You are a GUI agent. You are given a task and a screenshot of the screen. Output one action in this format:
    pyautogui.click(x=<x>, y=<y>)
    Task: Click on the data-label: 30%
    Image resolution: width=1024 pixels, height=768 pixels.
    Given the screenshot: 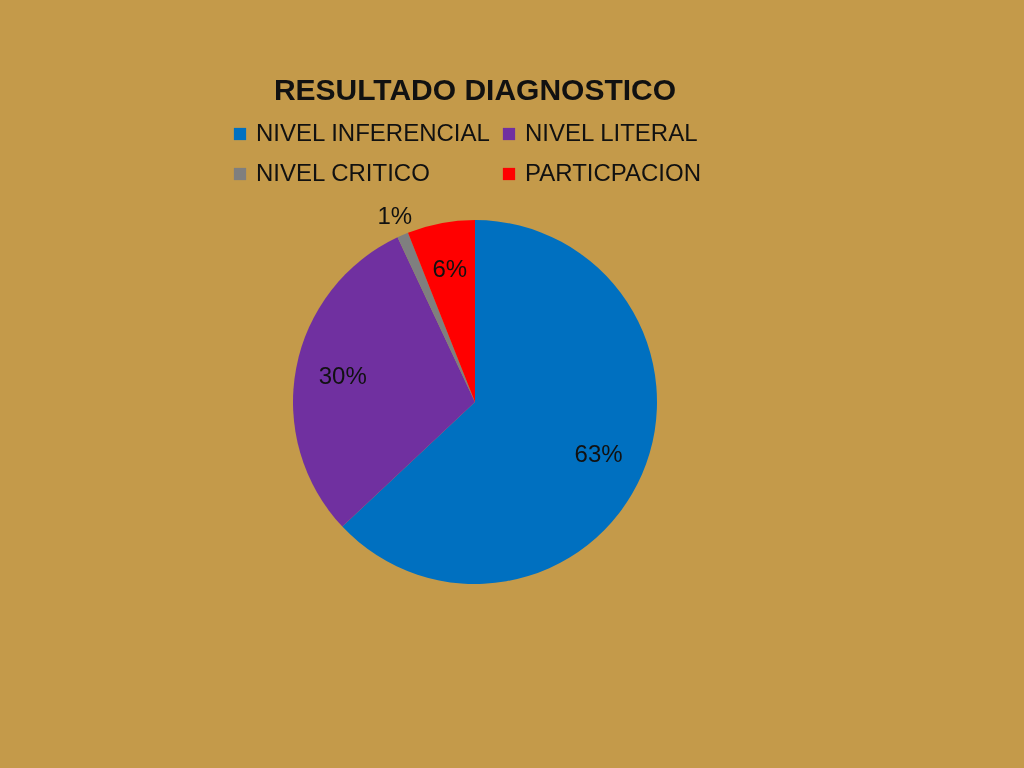 What is the action you would take?
    pyautogui.click(x=342, y=375)
    